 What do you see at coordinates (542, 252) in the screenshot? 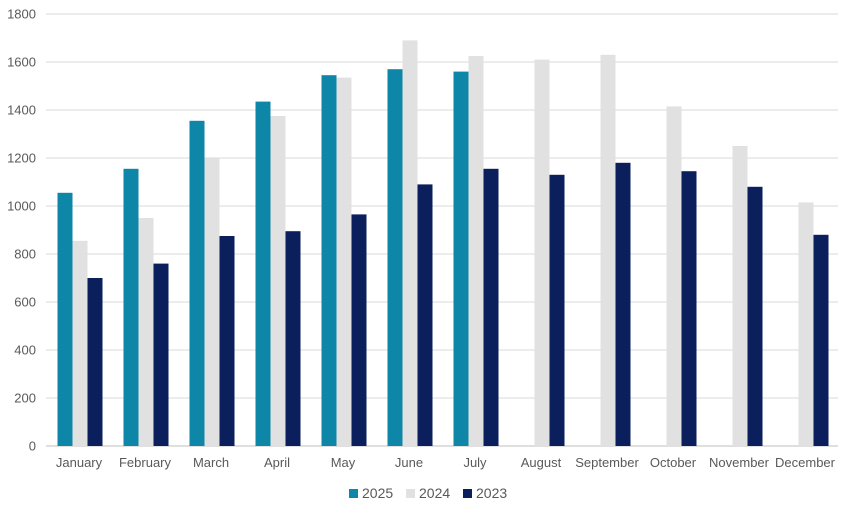
I see `bar-2024-august` at bounding box center [542, 252].